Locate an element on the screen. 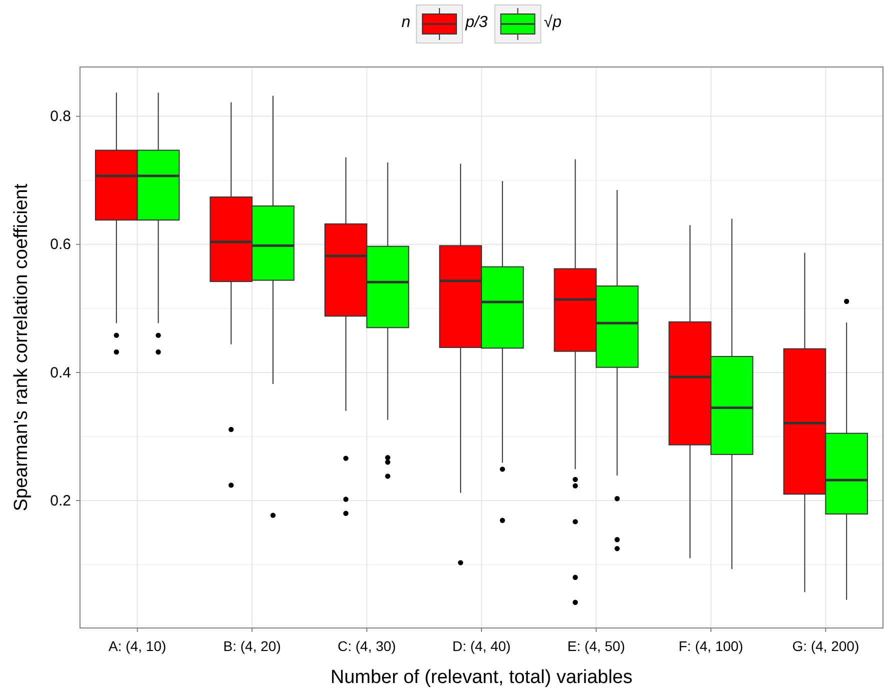  x-axis-title: Number of (relevant, total) variables is located at coordinates (481, 677).